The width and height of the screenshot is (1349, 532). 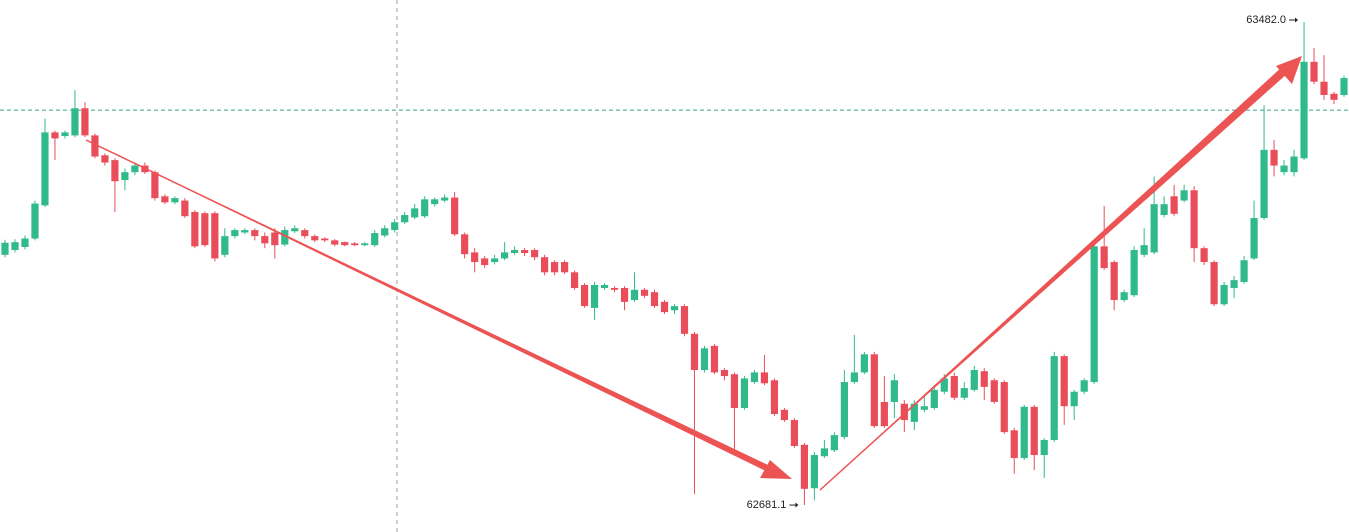 I want to click on label-arrow-head, so click(x=1297, y=20).